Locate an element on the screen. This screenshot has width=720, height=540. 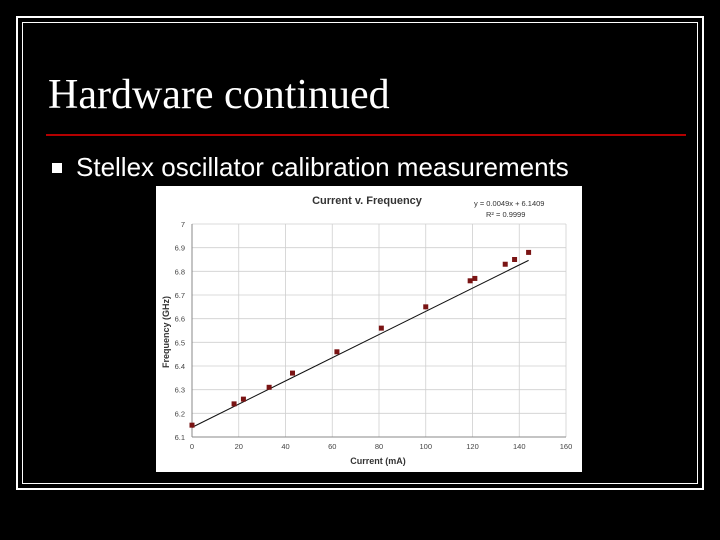
y-axis-label: Frequency (GHz) is located at coordinates (166, 332).